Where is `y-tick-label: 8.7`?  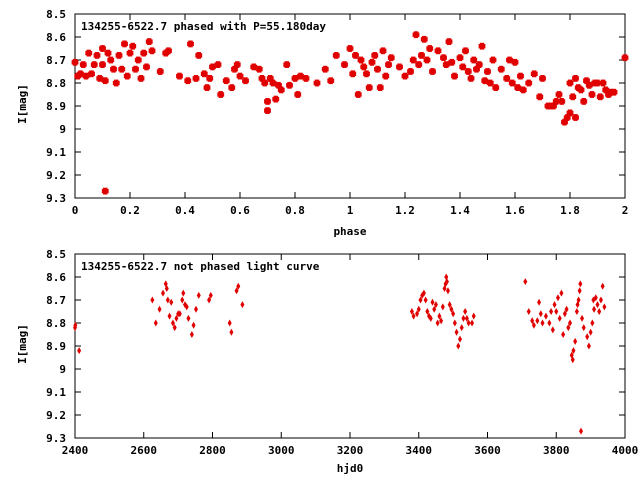
y-tick-label: 8.7 is located at coordinates (56, 300).